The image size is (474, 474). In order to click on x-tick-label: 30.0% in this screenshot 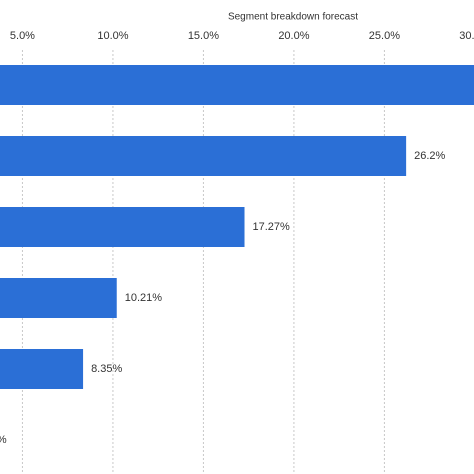, I will do `click(466, 36)`.